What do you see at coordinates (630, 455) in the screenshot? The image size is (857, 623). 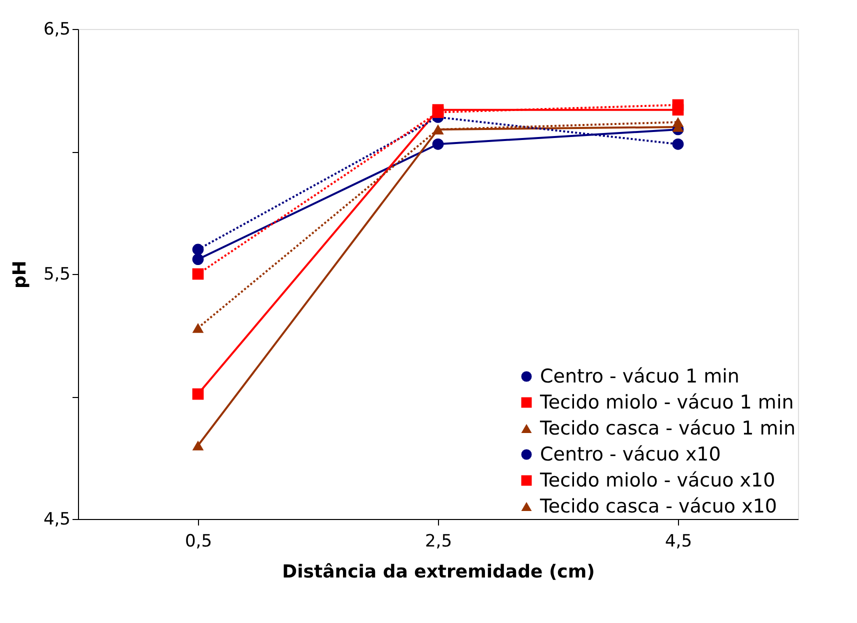 I see `legend-label: Centro - vácuo x10` at bounding box center [630, 455].